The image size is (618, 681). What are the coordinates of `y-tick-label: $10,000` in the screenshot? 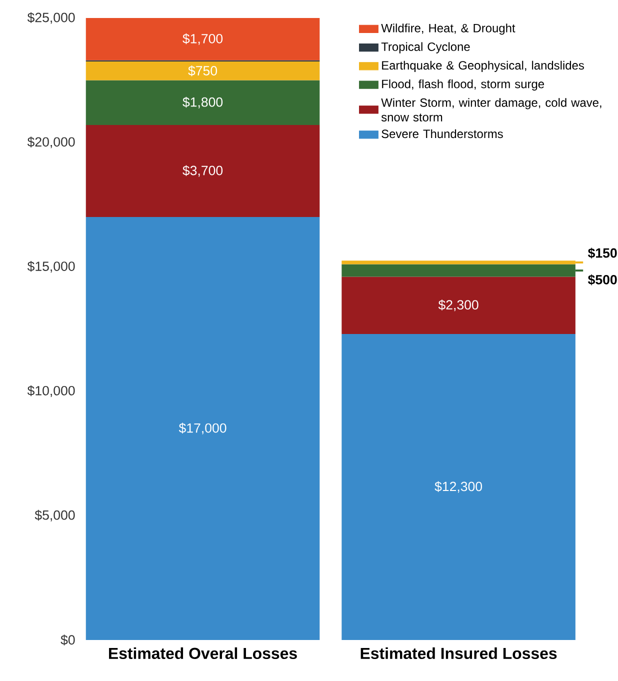 It's located at (51, 391).